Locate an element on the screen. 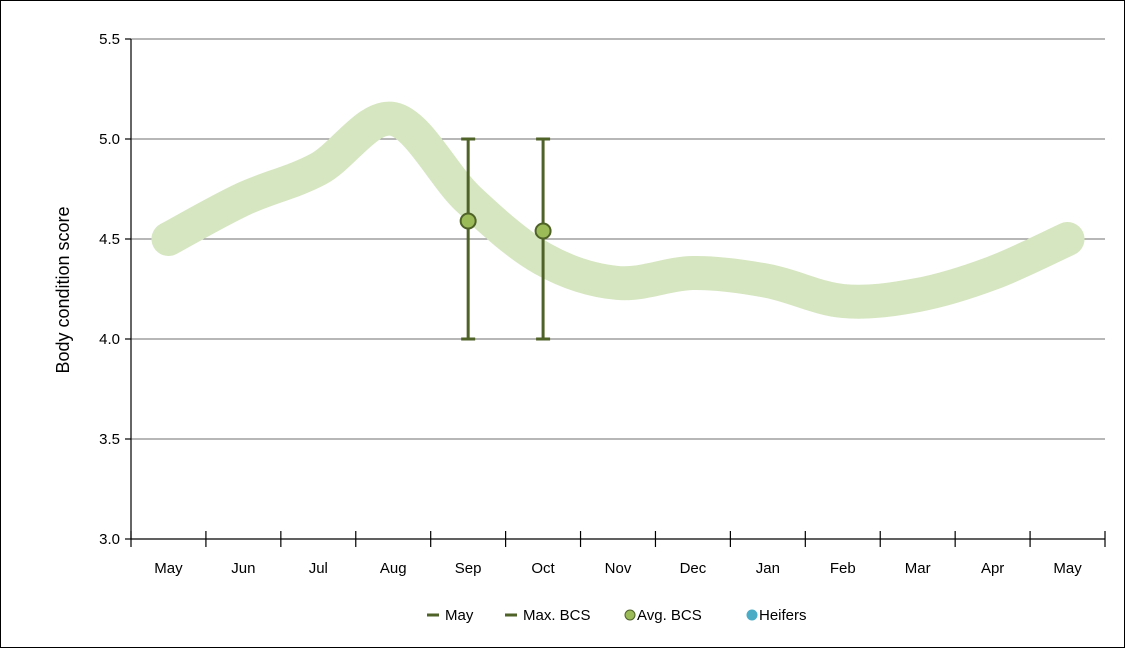  legend-item: Heifers is located at coordinates (776, 615).